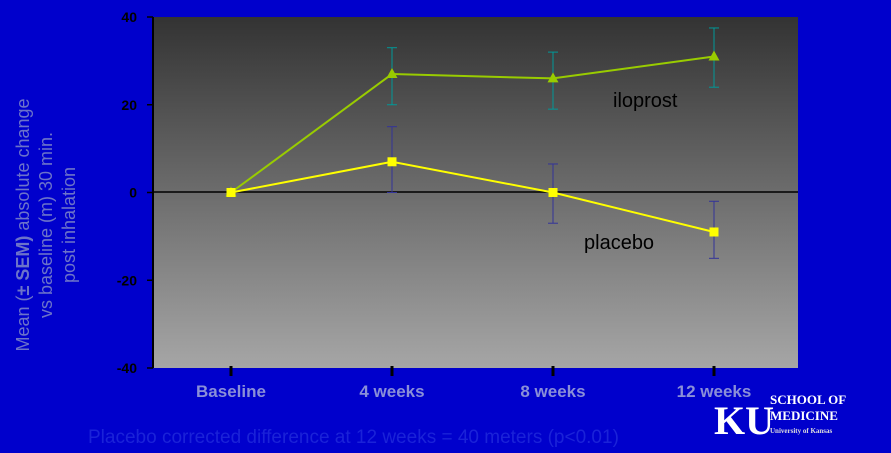 This screenshot has width=891, height=453. Describe the element at coordinates (473, 383) in the screenshot. I see `x-ticks: Baseline 4 weeks 8 weeks 12 weeks` at that location.